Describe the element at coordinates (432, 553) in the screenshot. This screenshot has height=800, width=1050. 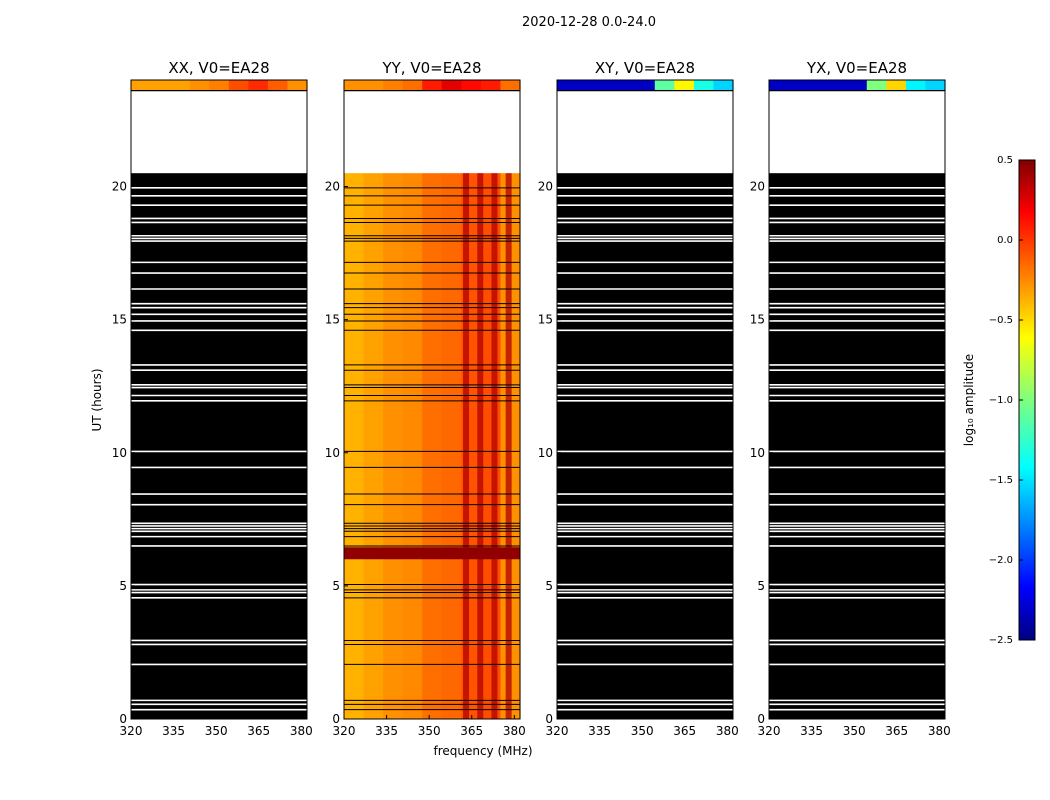
I see `saturated-band` at that location.